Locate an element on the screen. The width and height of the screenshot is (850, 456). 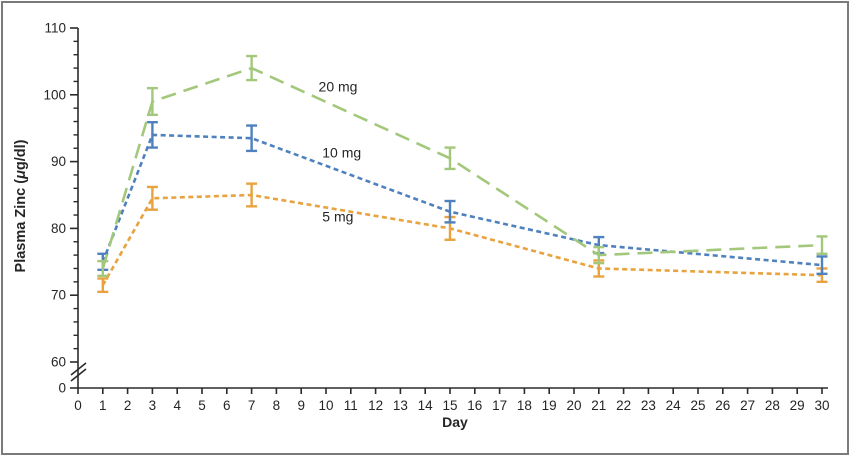
x-tick-label: 24 is located at coordinates (674, 405).